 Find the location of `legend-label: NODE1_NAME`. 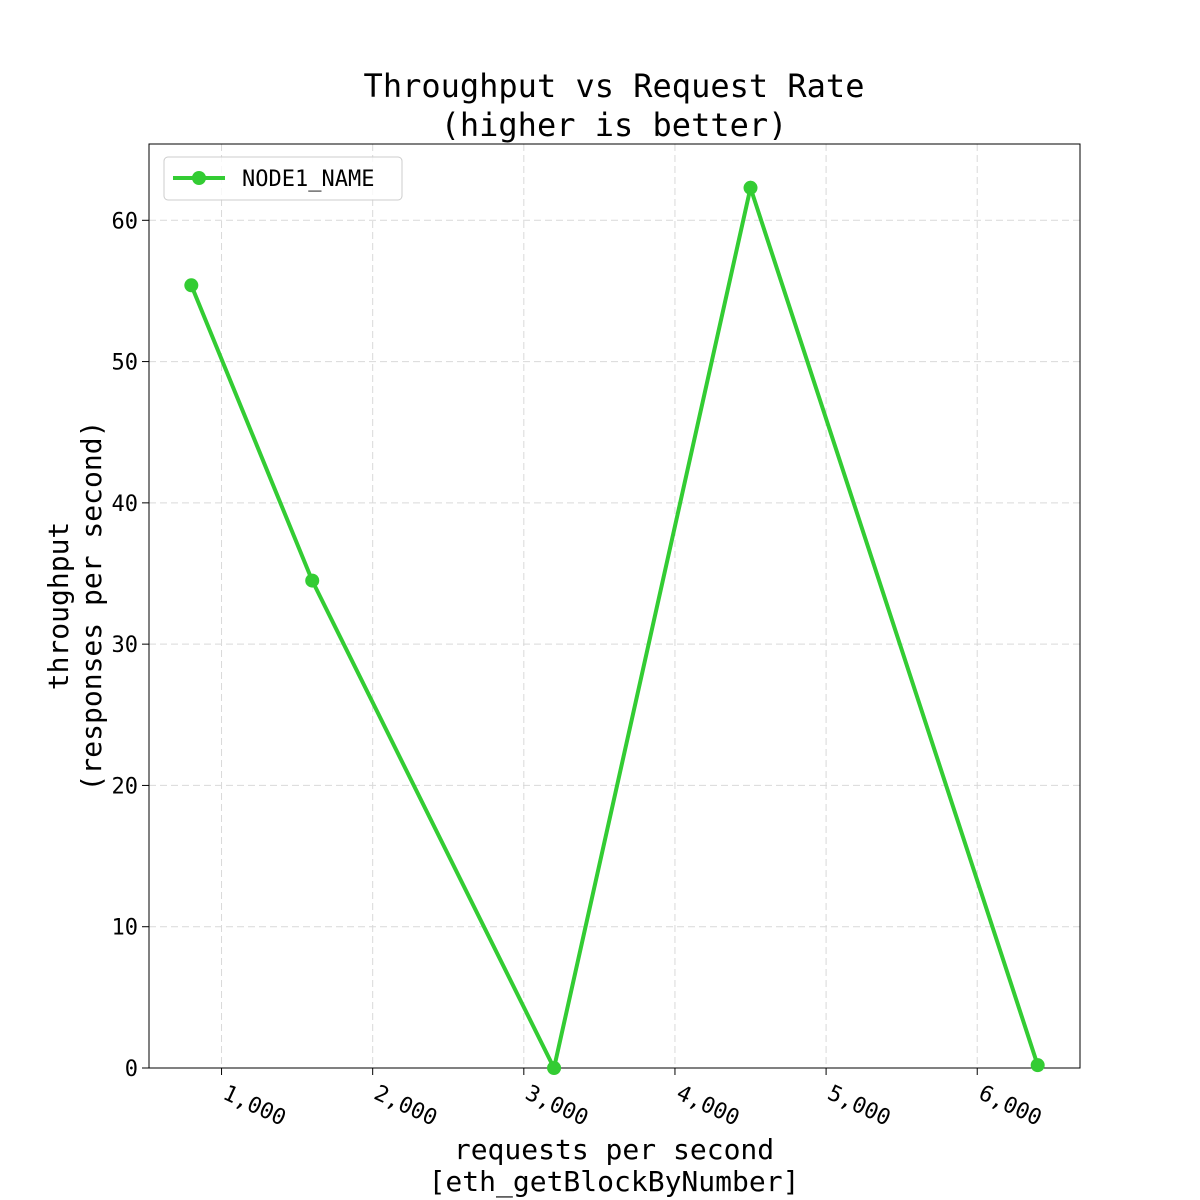

legend-label: NODE1_NAME is located at coordinates (308, 179).